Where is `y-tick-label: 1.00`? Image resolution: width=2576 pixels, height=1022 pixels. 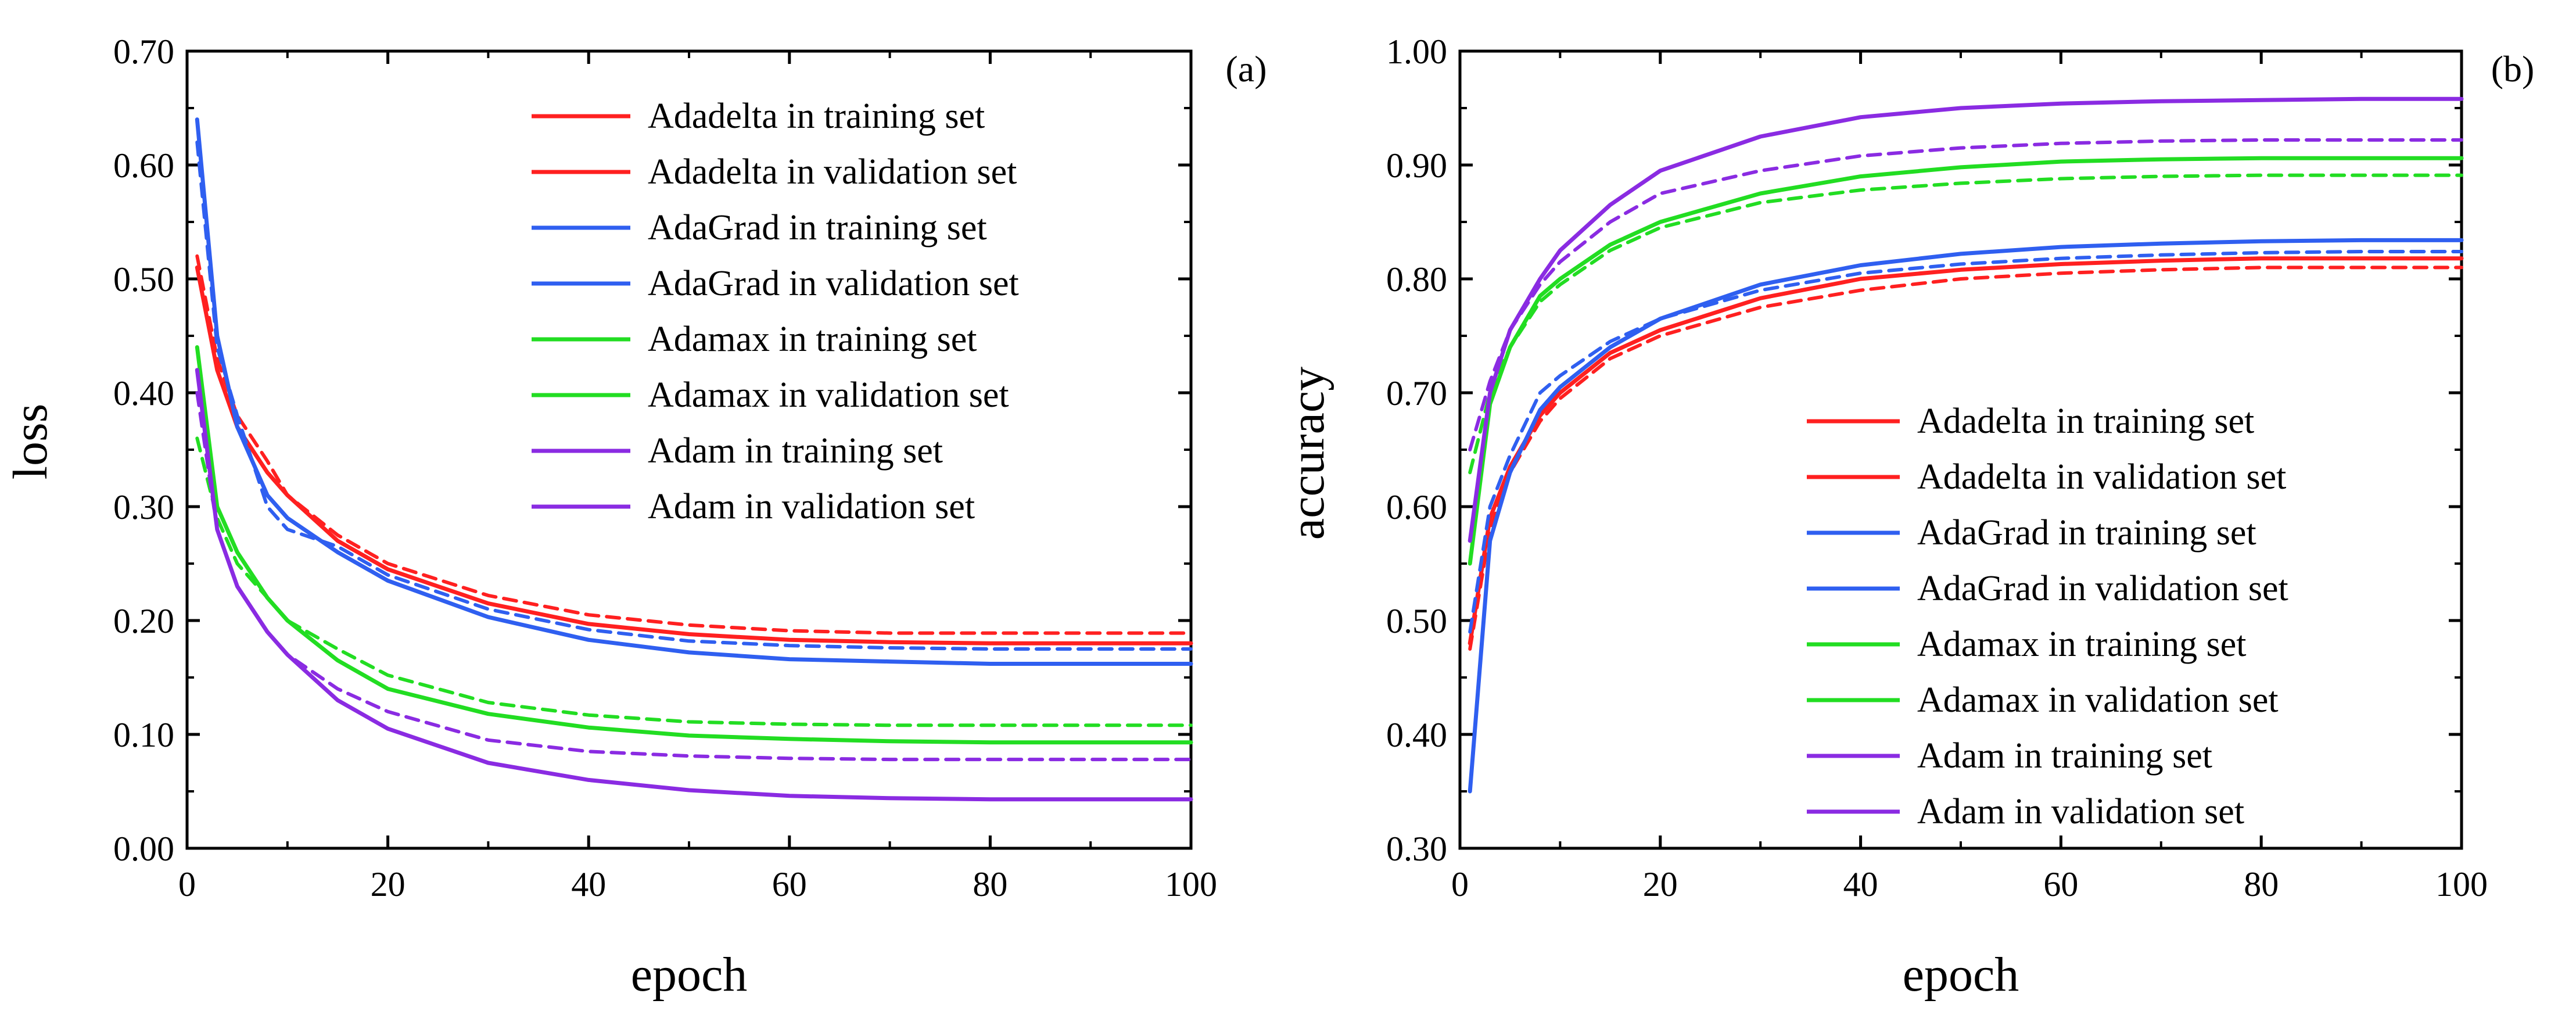
y-tick-label: 1.00 is located at coordinates (1416, 52).